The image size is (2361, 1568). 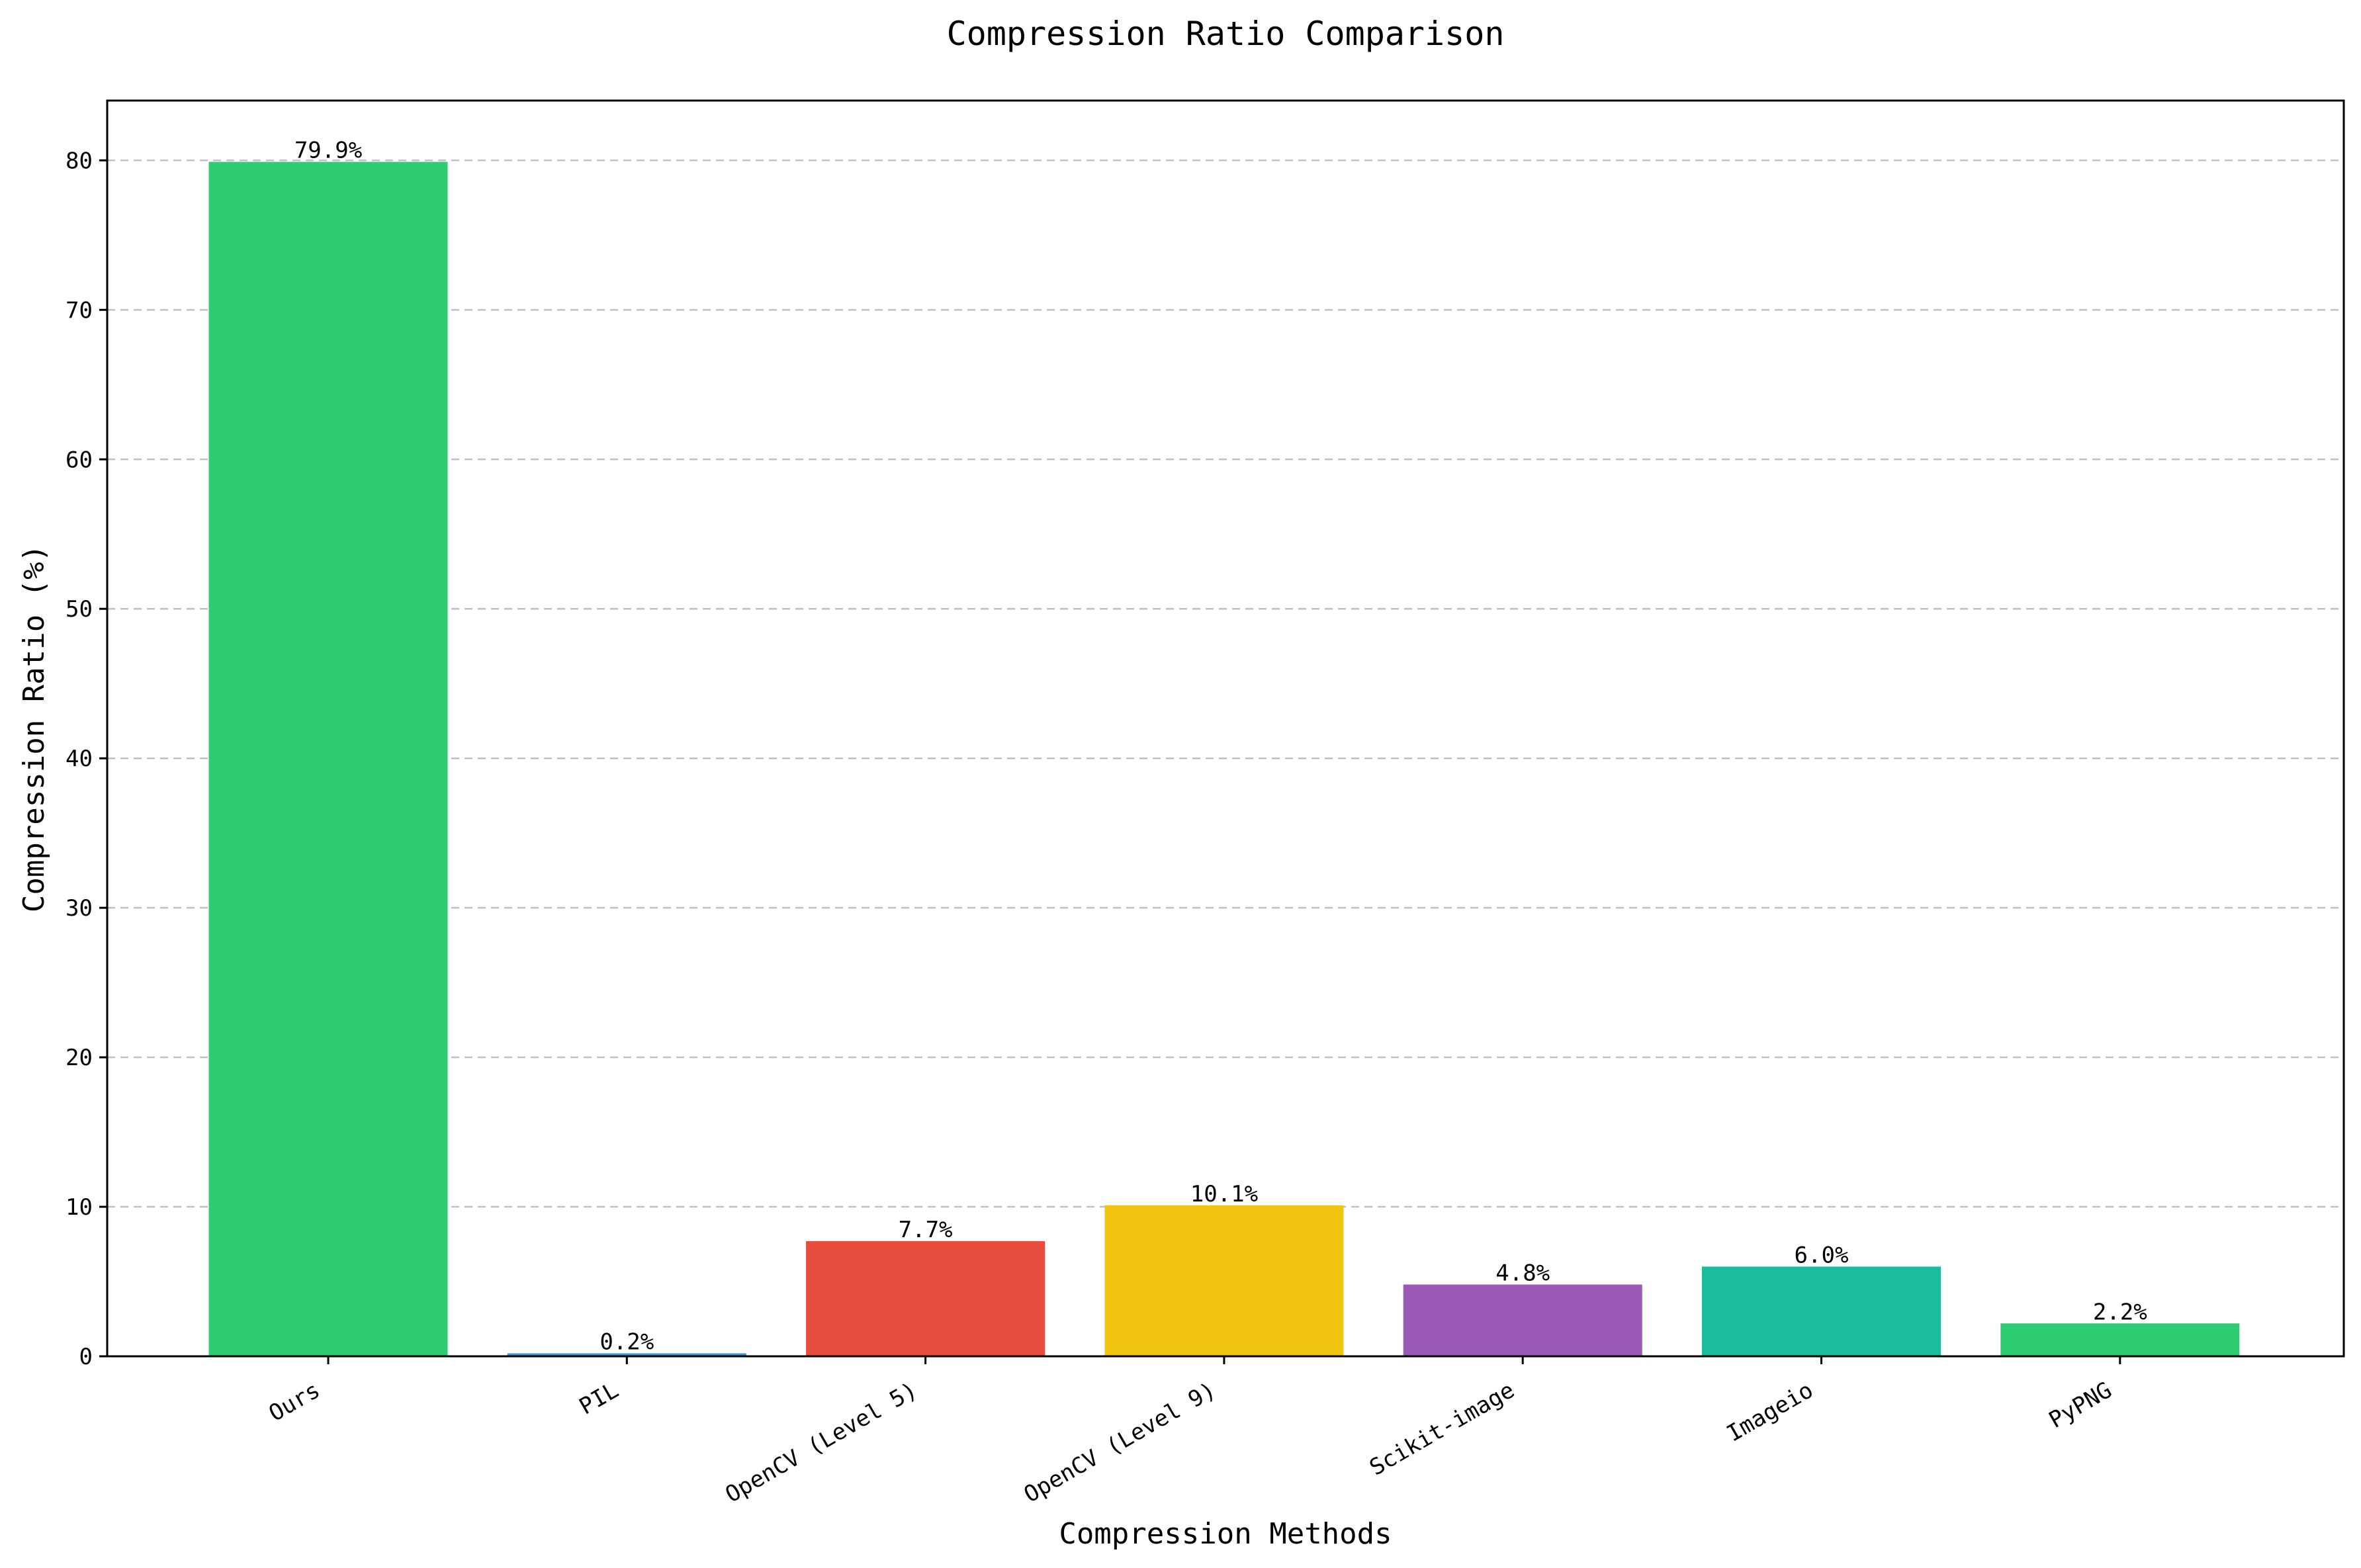 What do you see at coordinates (79, 1207) in the screenshot?
I see `y-tick-label: 10` at bounding box center [79, 1207].